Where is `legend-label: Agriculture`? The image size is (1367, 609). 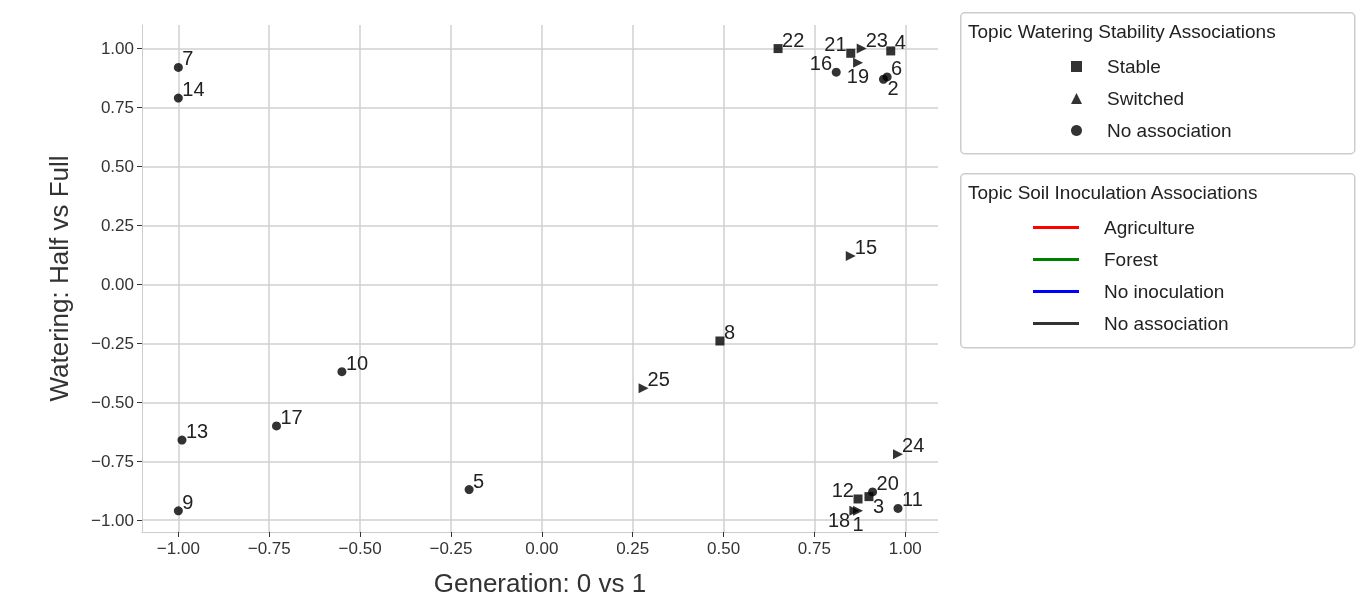
legend-label: Agriculture is located at coordinates (1149, 227).